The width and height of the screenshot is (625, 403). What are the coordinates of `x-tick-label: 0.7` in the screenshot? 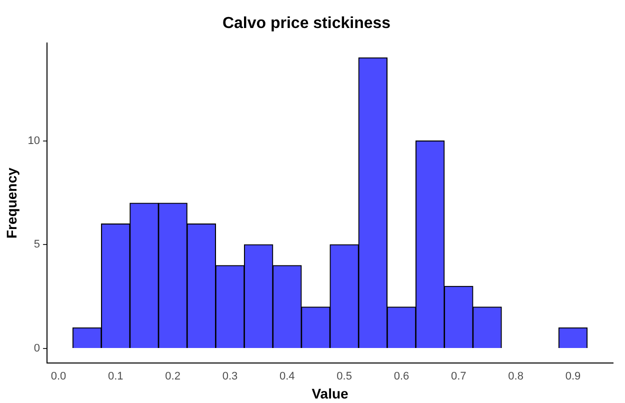 It's located at (458, 376).